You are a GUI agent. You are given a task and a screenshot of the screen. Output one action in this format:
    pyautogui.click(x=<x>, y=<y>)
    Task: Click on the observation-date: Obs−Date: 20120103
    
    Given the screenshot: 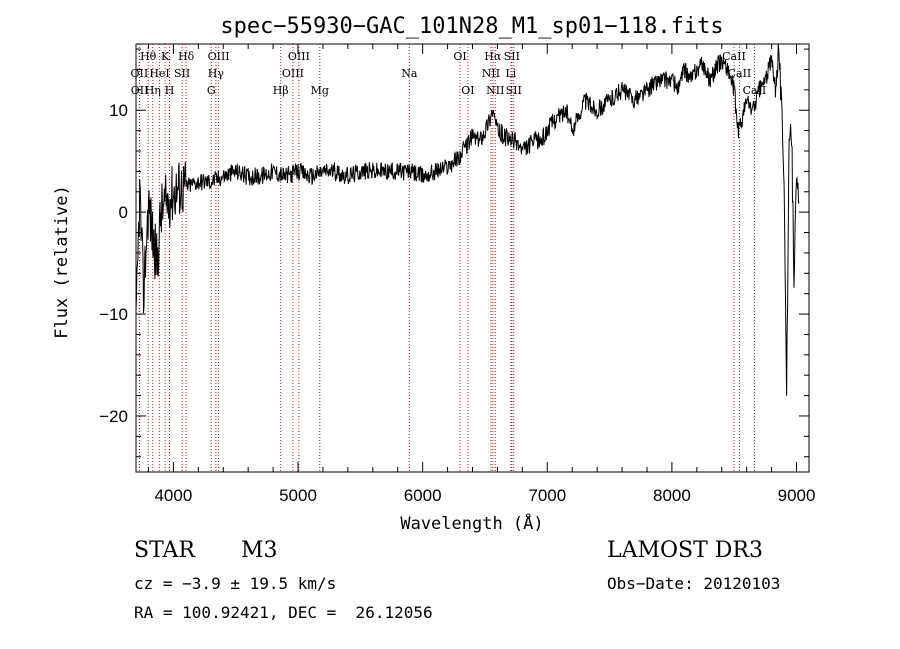 What is the action you would take?
    pyautogui.click(x=694, y=583)
    